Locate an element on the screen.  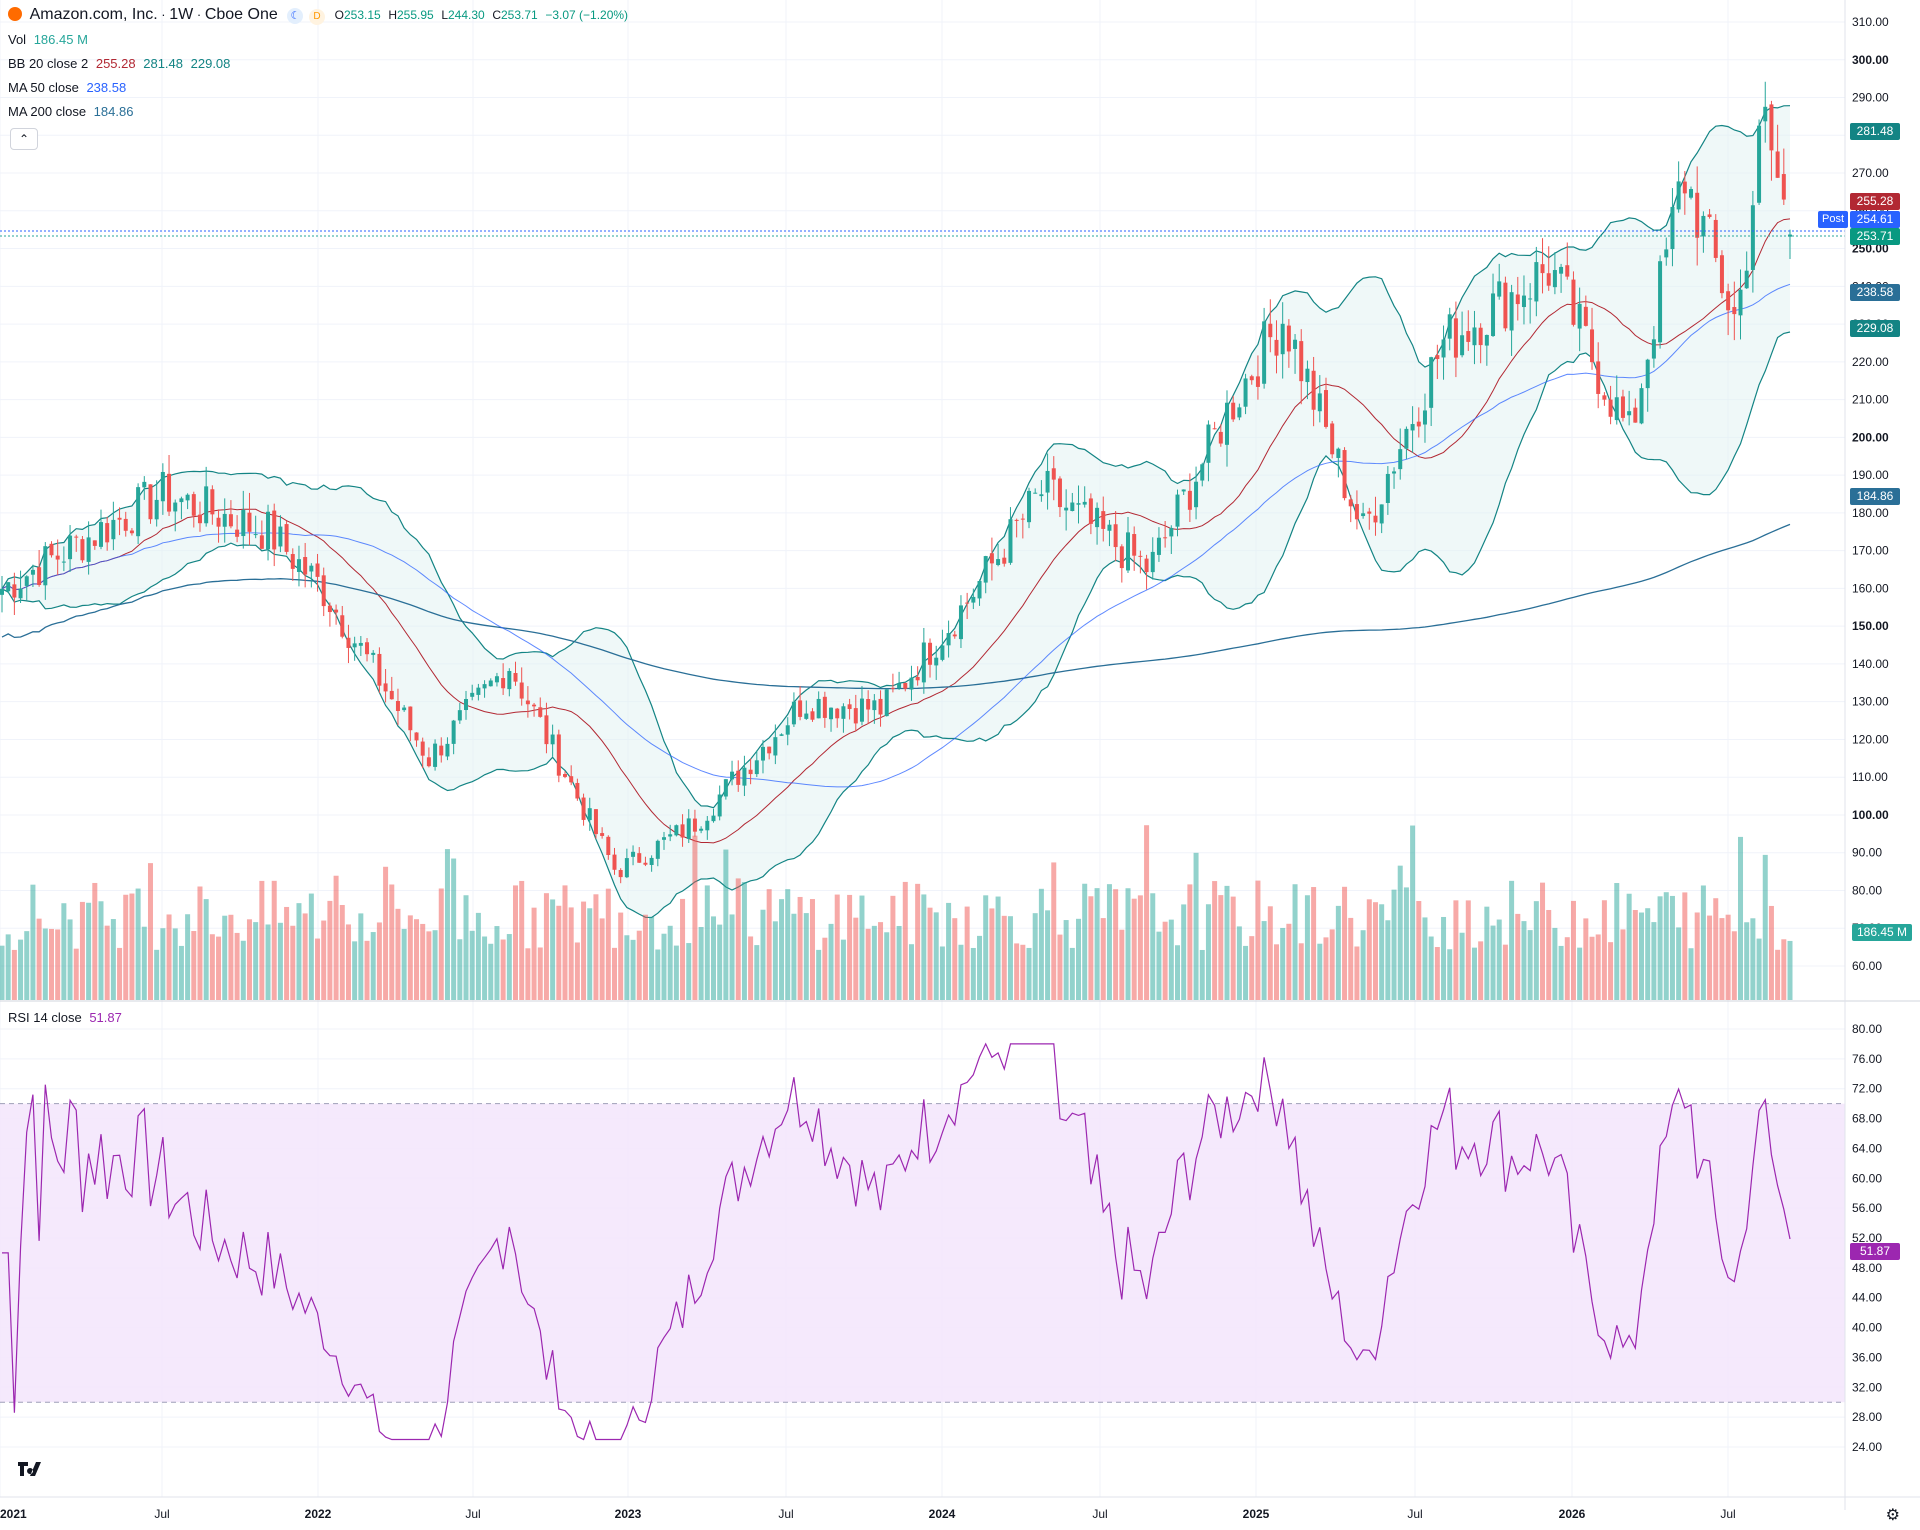
time-tick-label: Jul is located at coordinates (1099, 1514).